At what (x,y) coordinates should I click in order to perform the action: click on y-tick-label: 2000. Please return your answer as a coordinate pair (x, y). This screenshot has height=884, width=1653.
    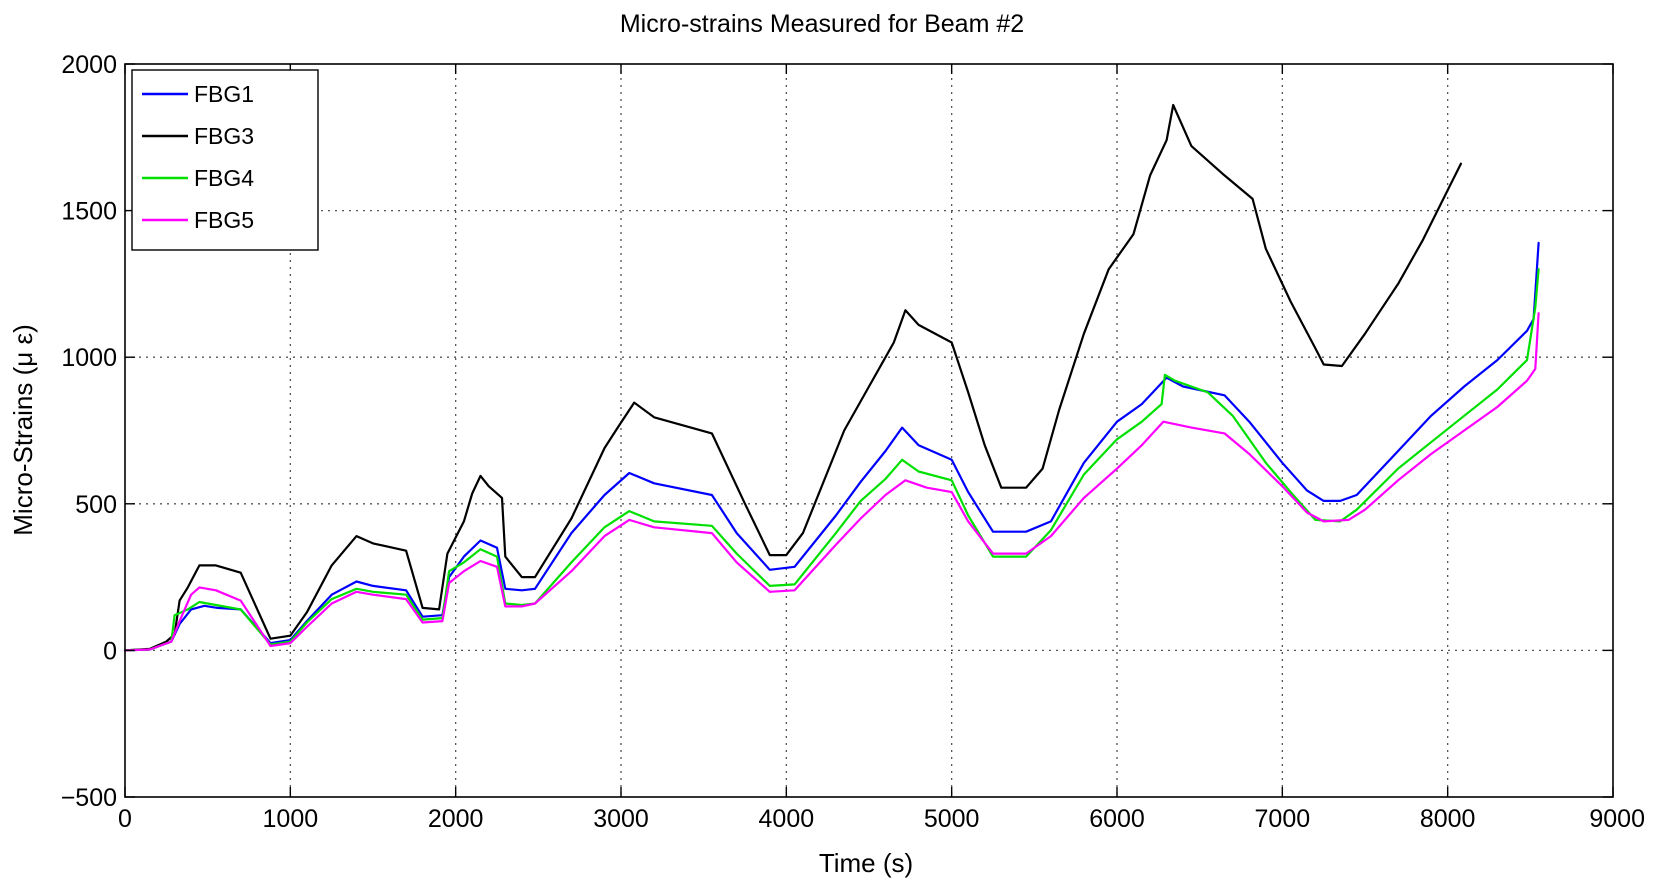
    Looking at the image, I should click on (89, 65).